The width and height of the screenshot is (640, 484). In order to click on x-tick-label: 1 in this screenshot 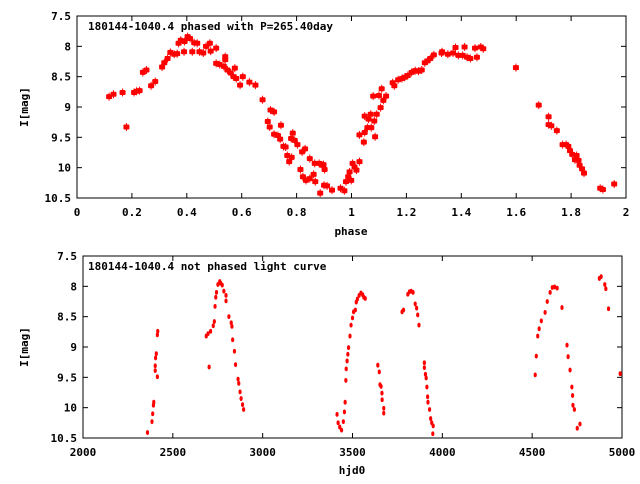, I will do `click(351, 212)`.